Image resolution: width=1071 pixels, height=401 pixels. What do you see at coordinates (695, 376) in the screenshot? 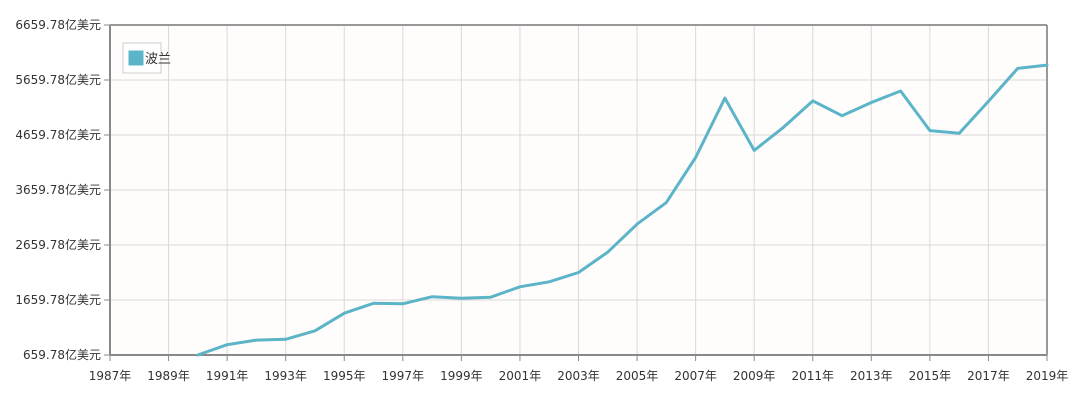
I see `x-tick-label: 2007年` at bounding box center [695, 376].